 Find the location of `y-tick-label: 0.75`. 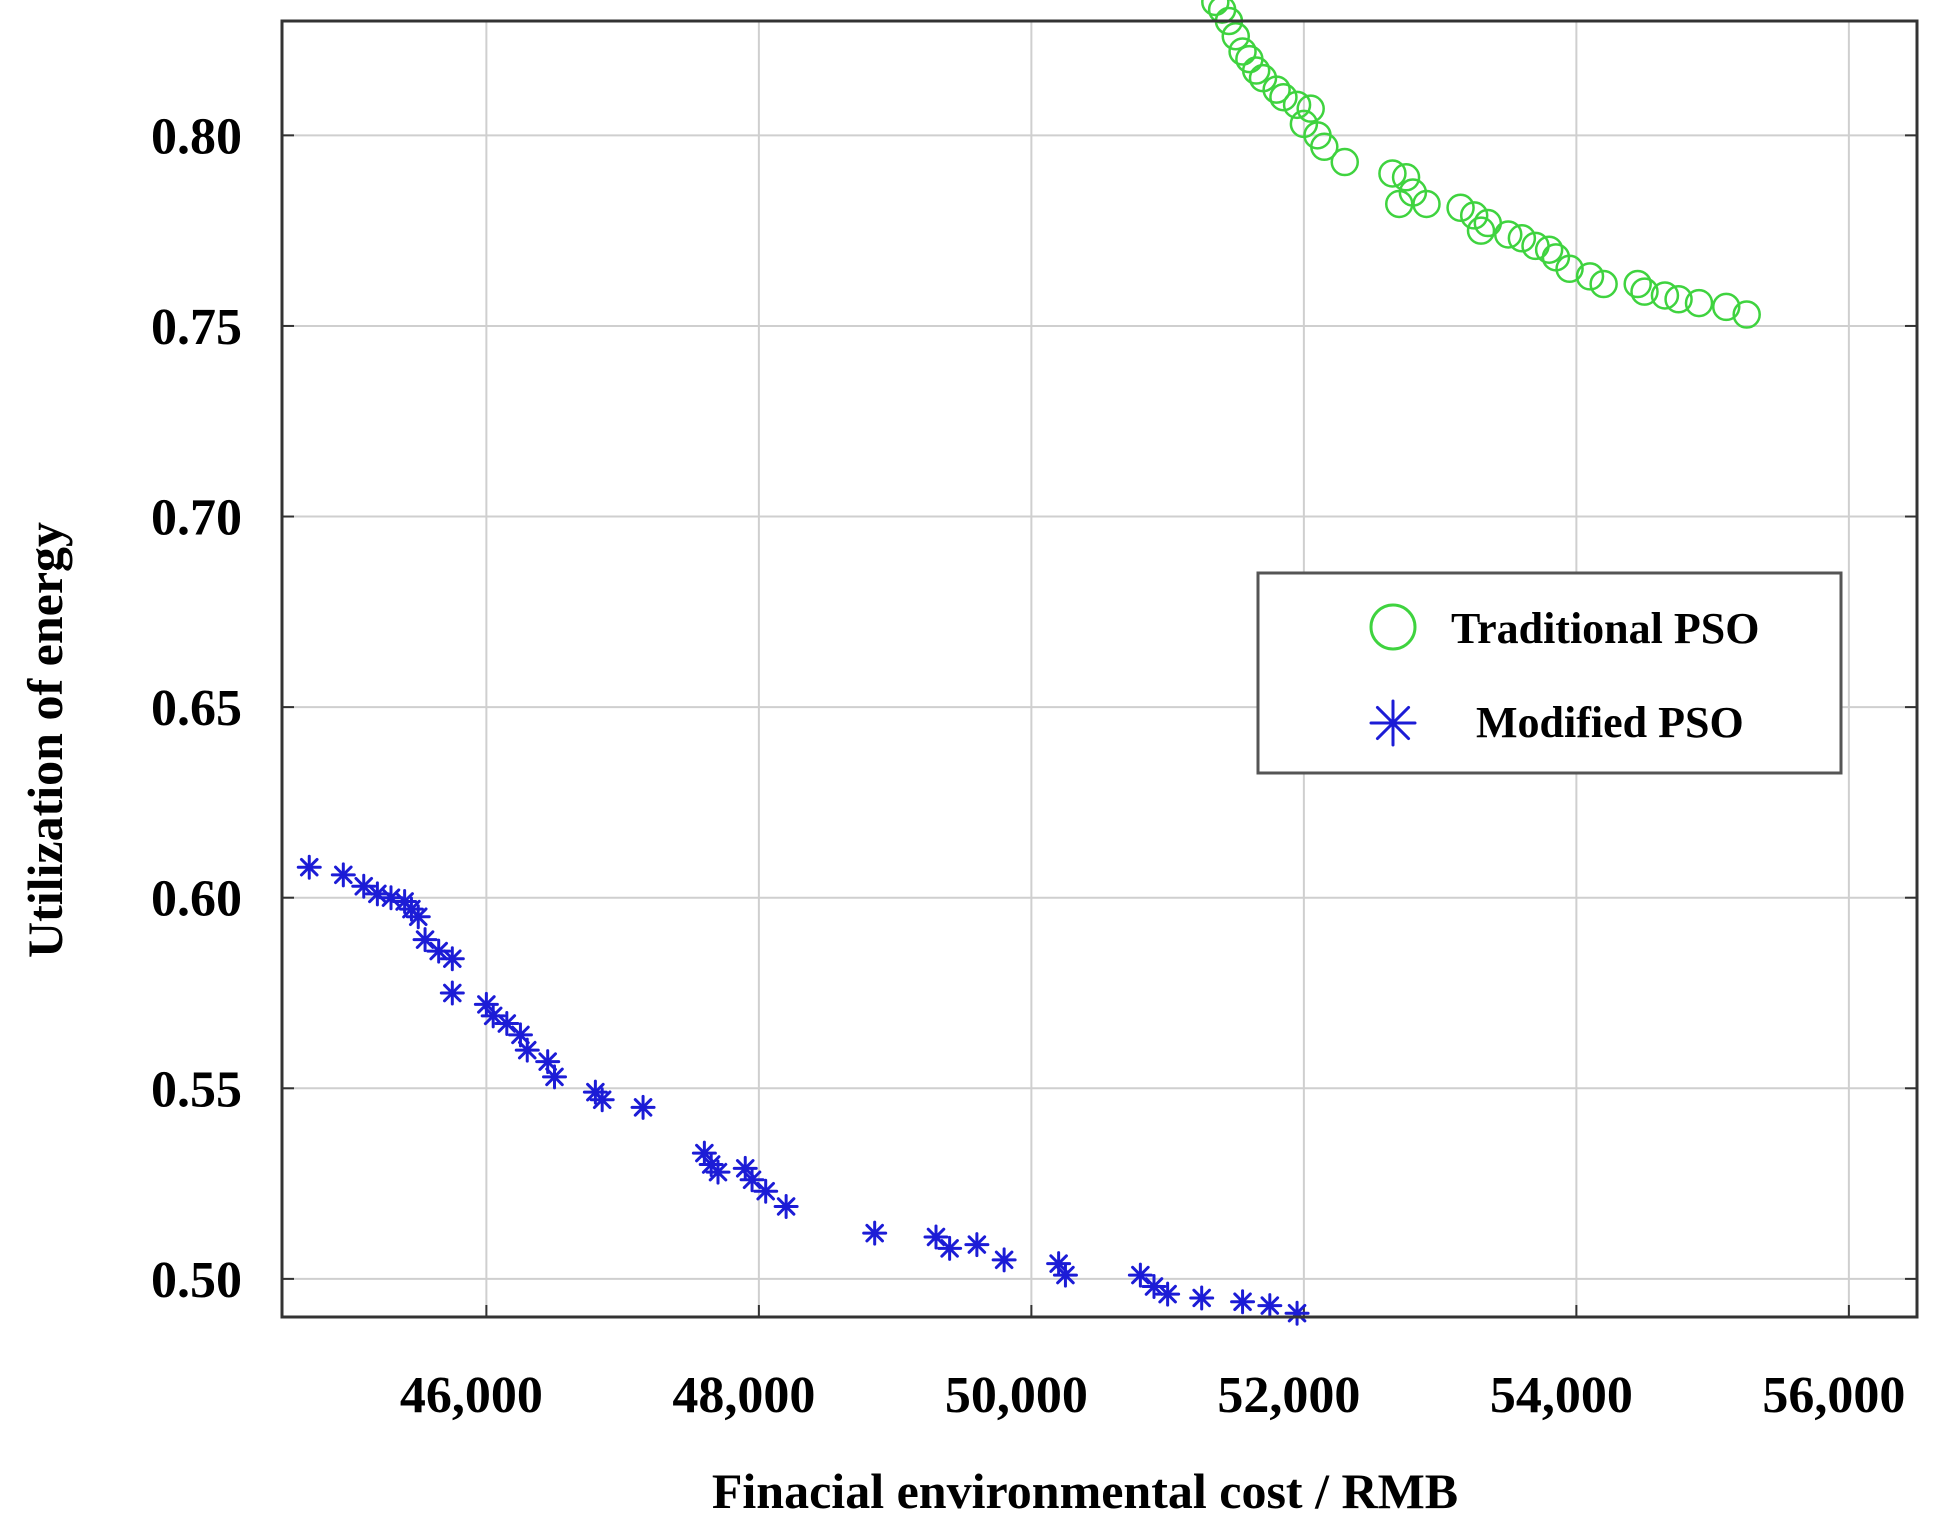

y-tick-label: 0.75 is located at coordinates (196, 327).